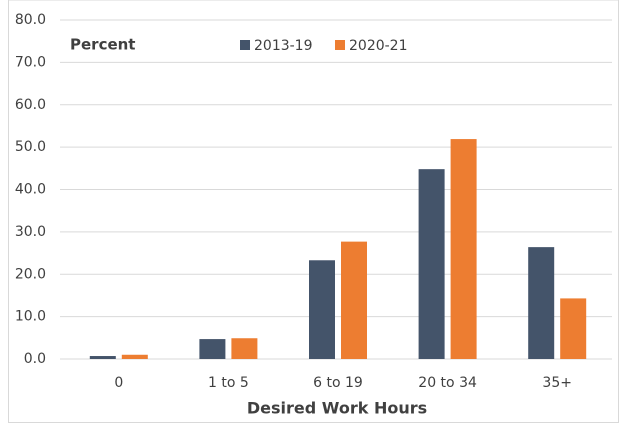  I want to click on x-axis-label: Desired Work Hours, so click(337, 408).